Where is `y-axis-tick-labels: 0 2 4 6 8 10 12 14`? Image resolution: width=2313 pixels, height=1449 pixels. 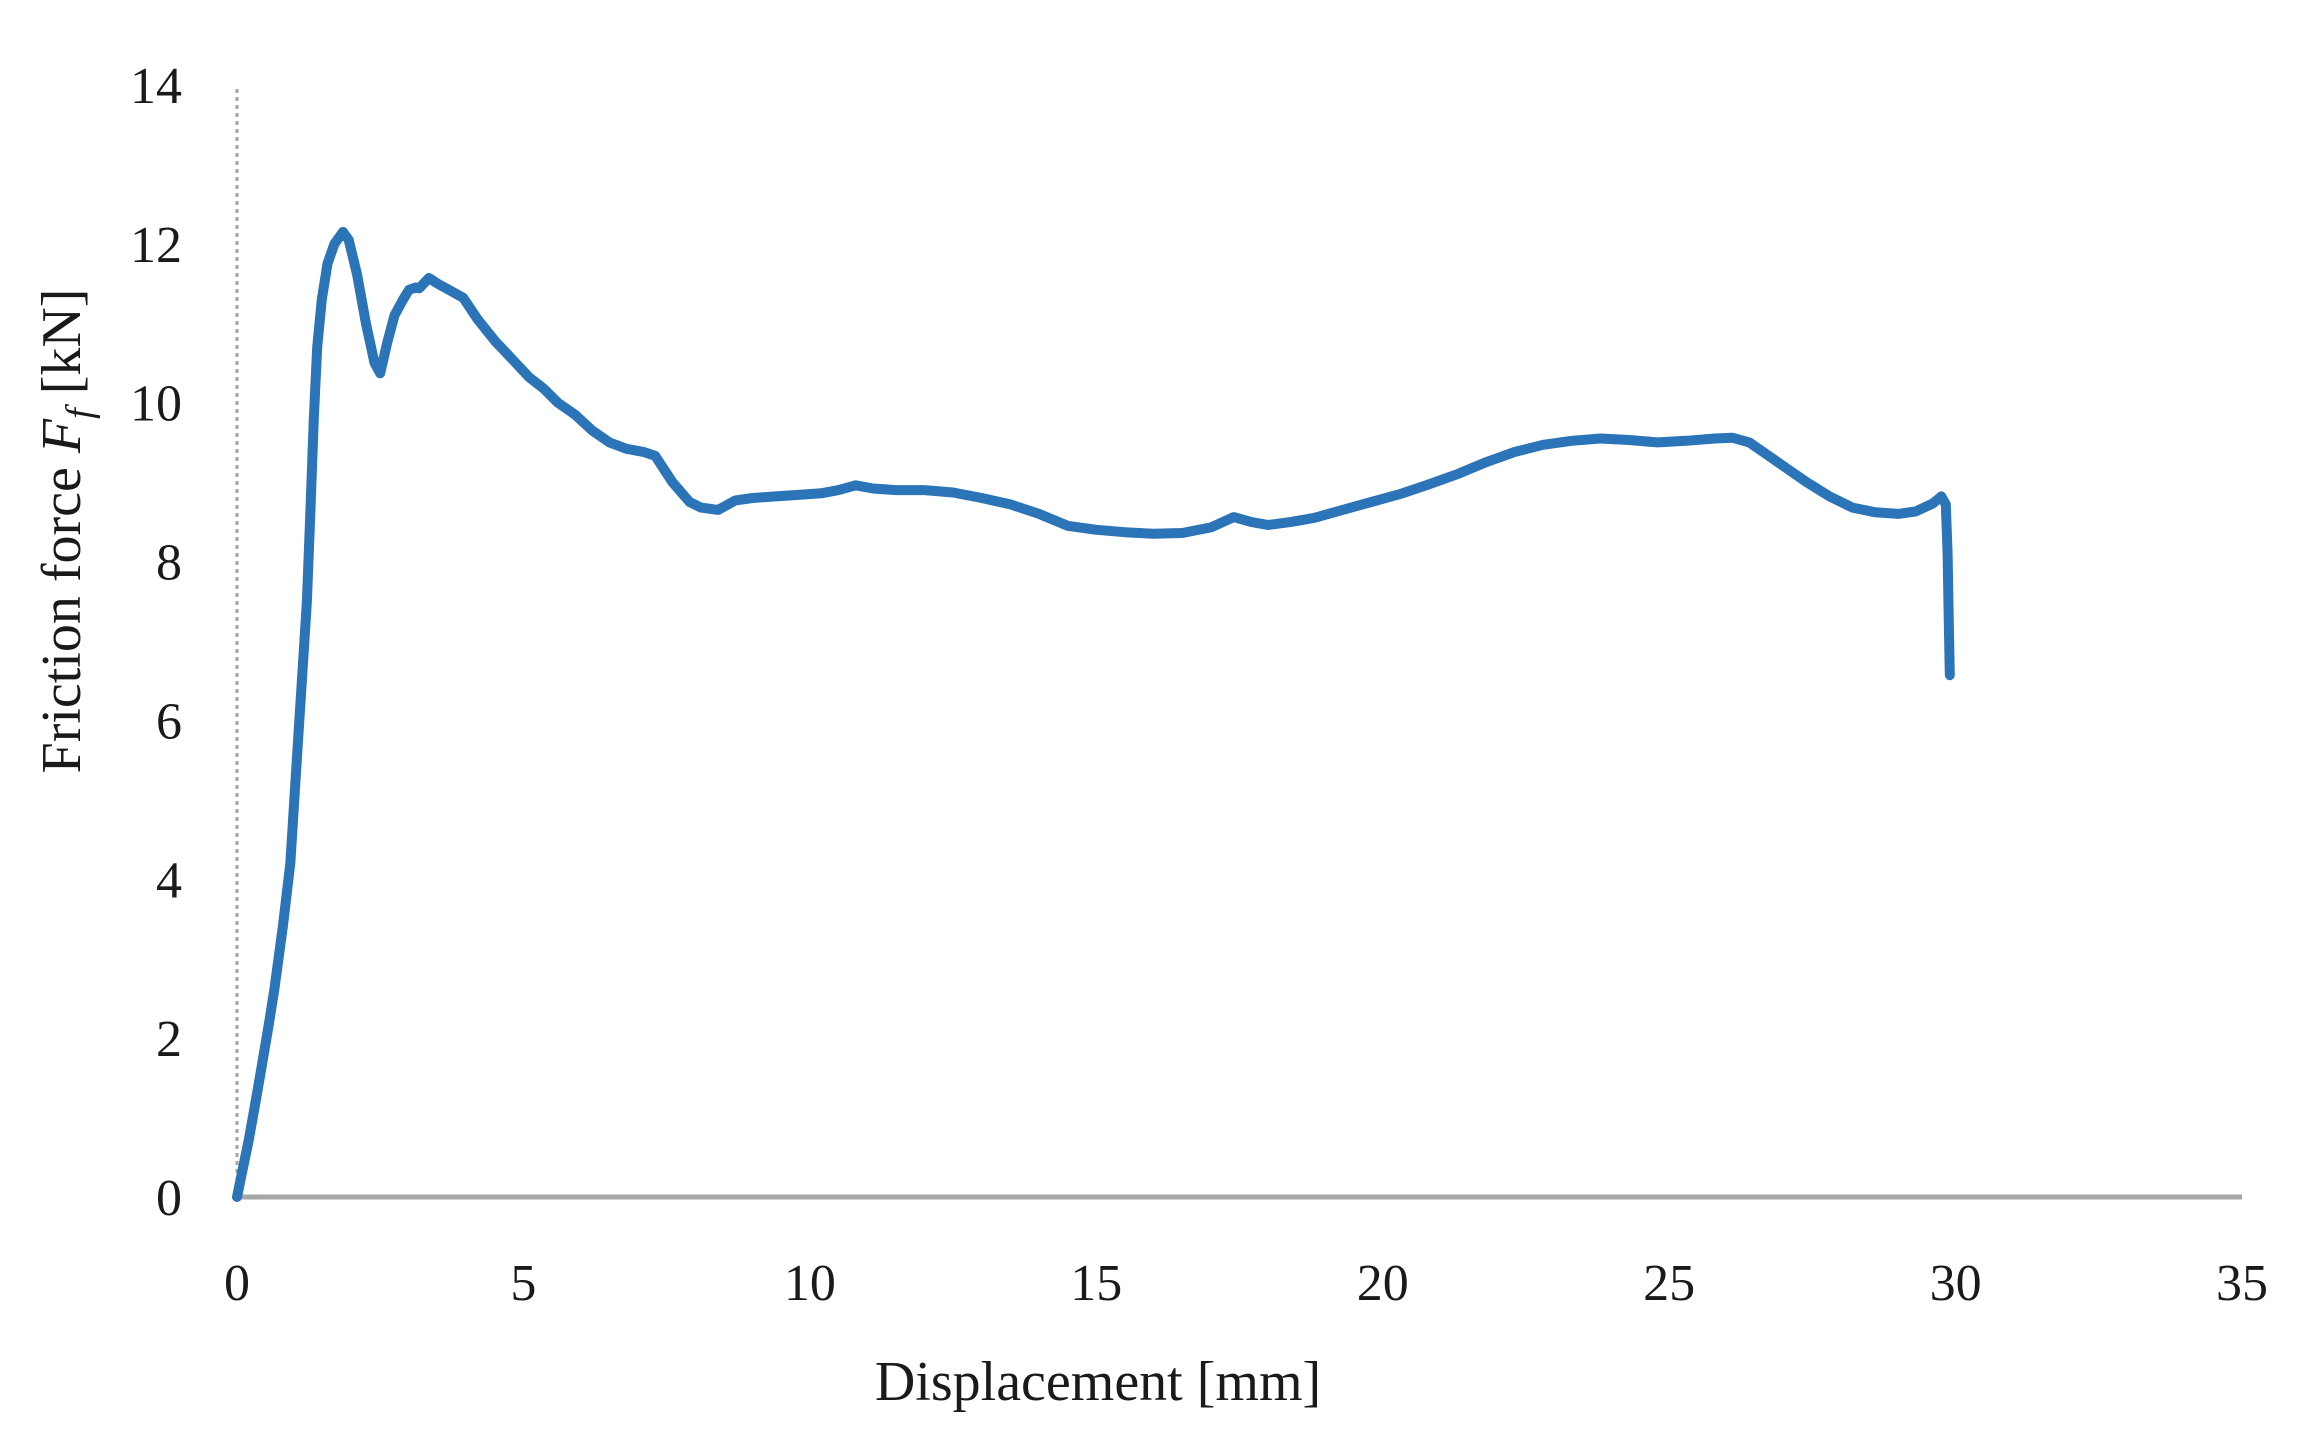 y-axis-tick-labels: 0 2 4 6 8 10 12 14 is located at coordinates (156, 642).